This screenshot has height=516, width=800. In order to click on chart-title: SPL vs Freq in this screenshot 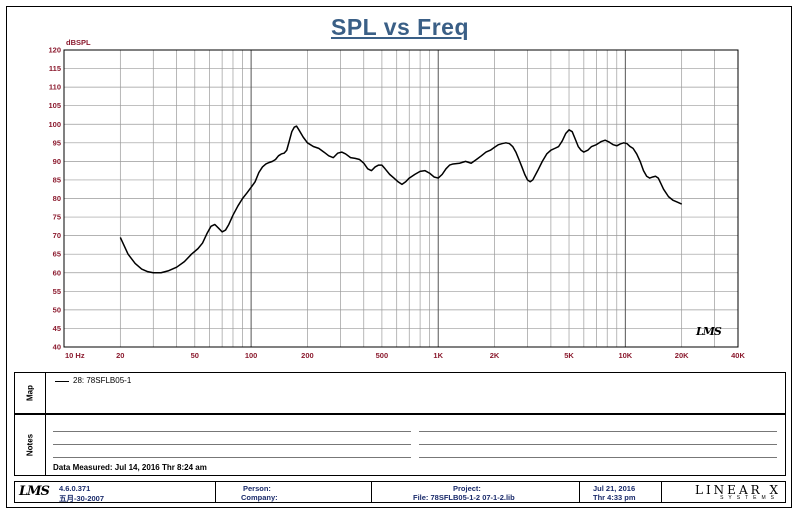, I will do `click(400, 27)`.